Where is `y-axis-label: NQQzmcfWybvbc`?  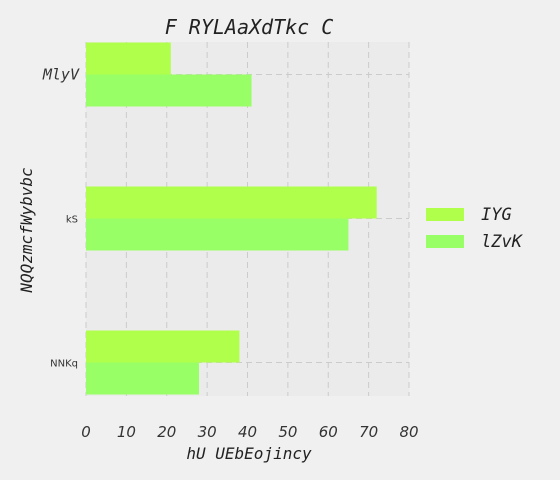
y-axis-label: NQQzmcfWybvbc is located at coordinates (26, 230).